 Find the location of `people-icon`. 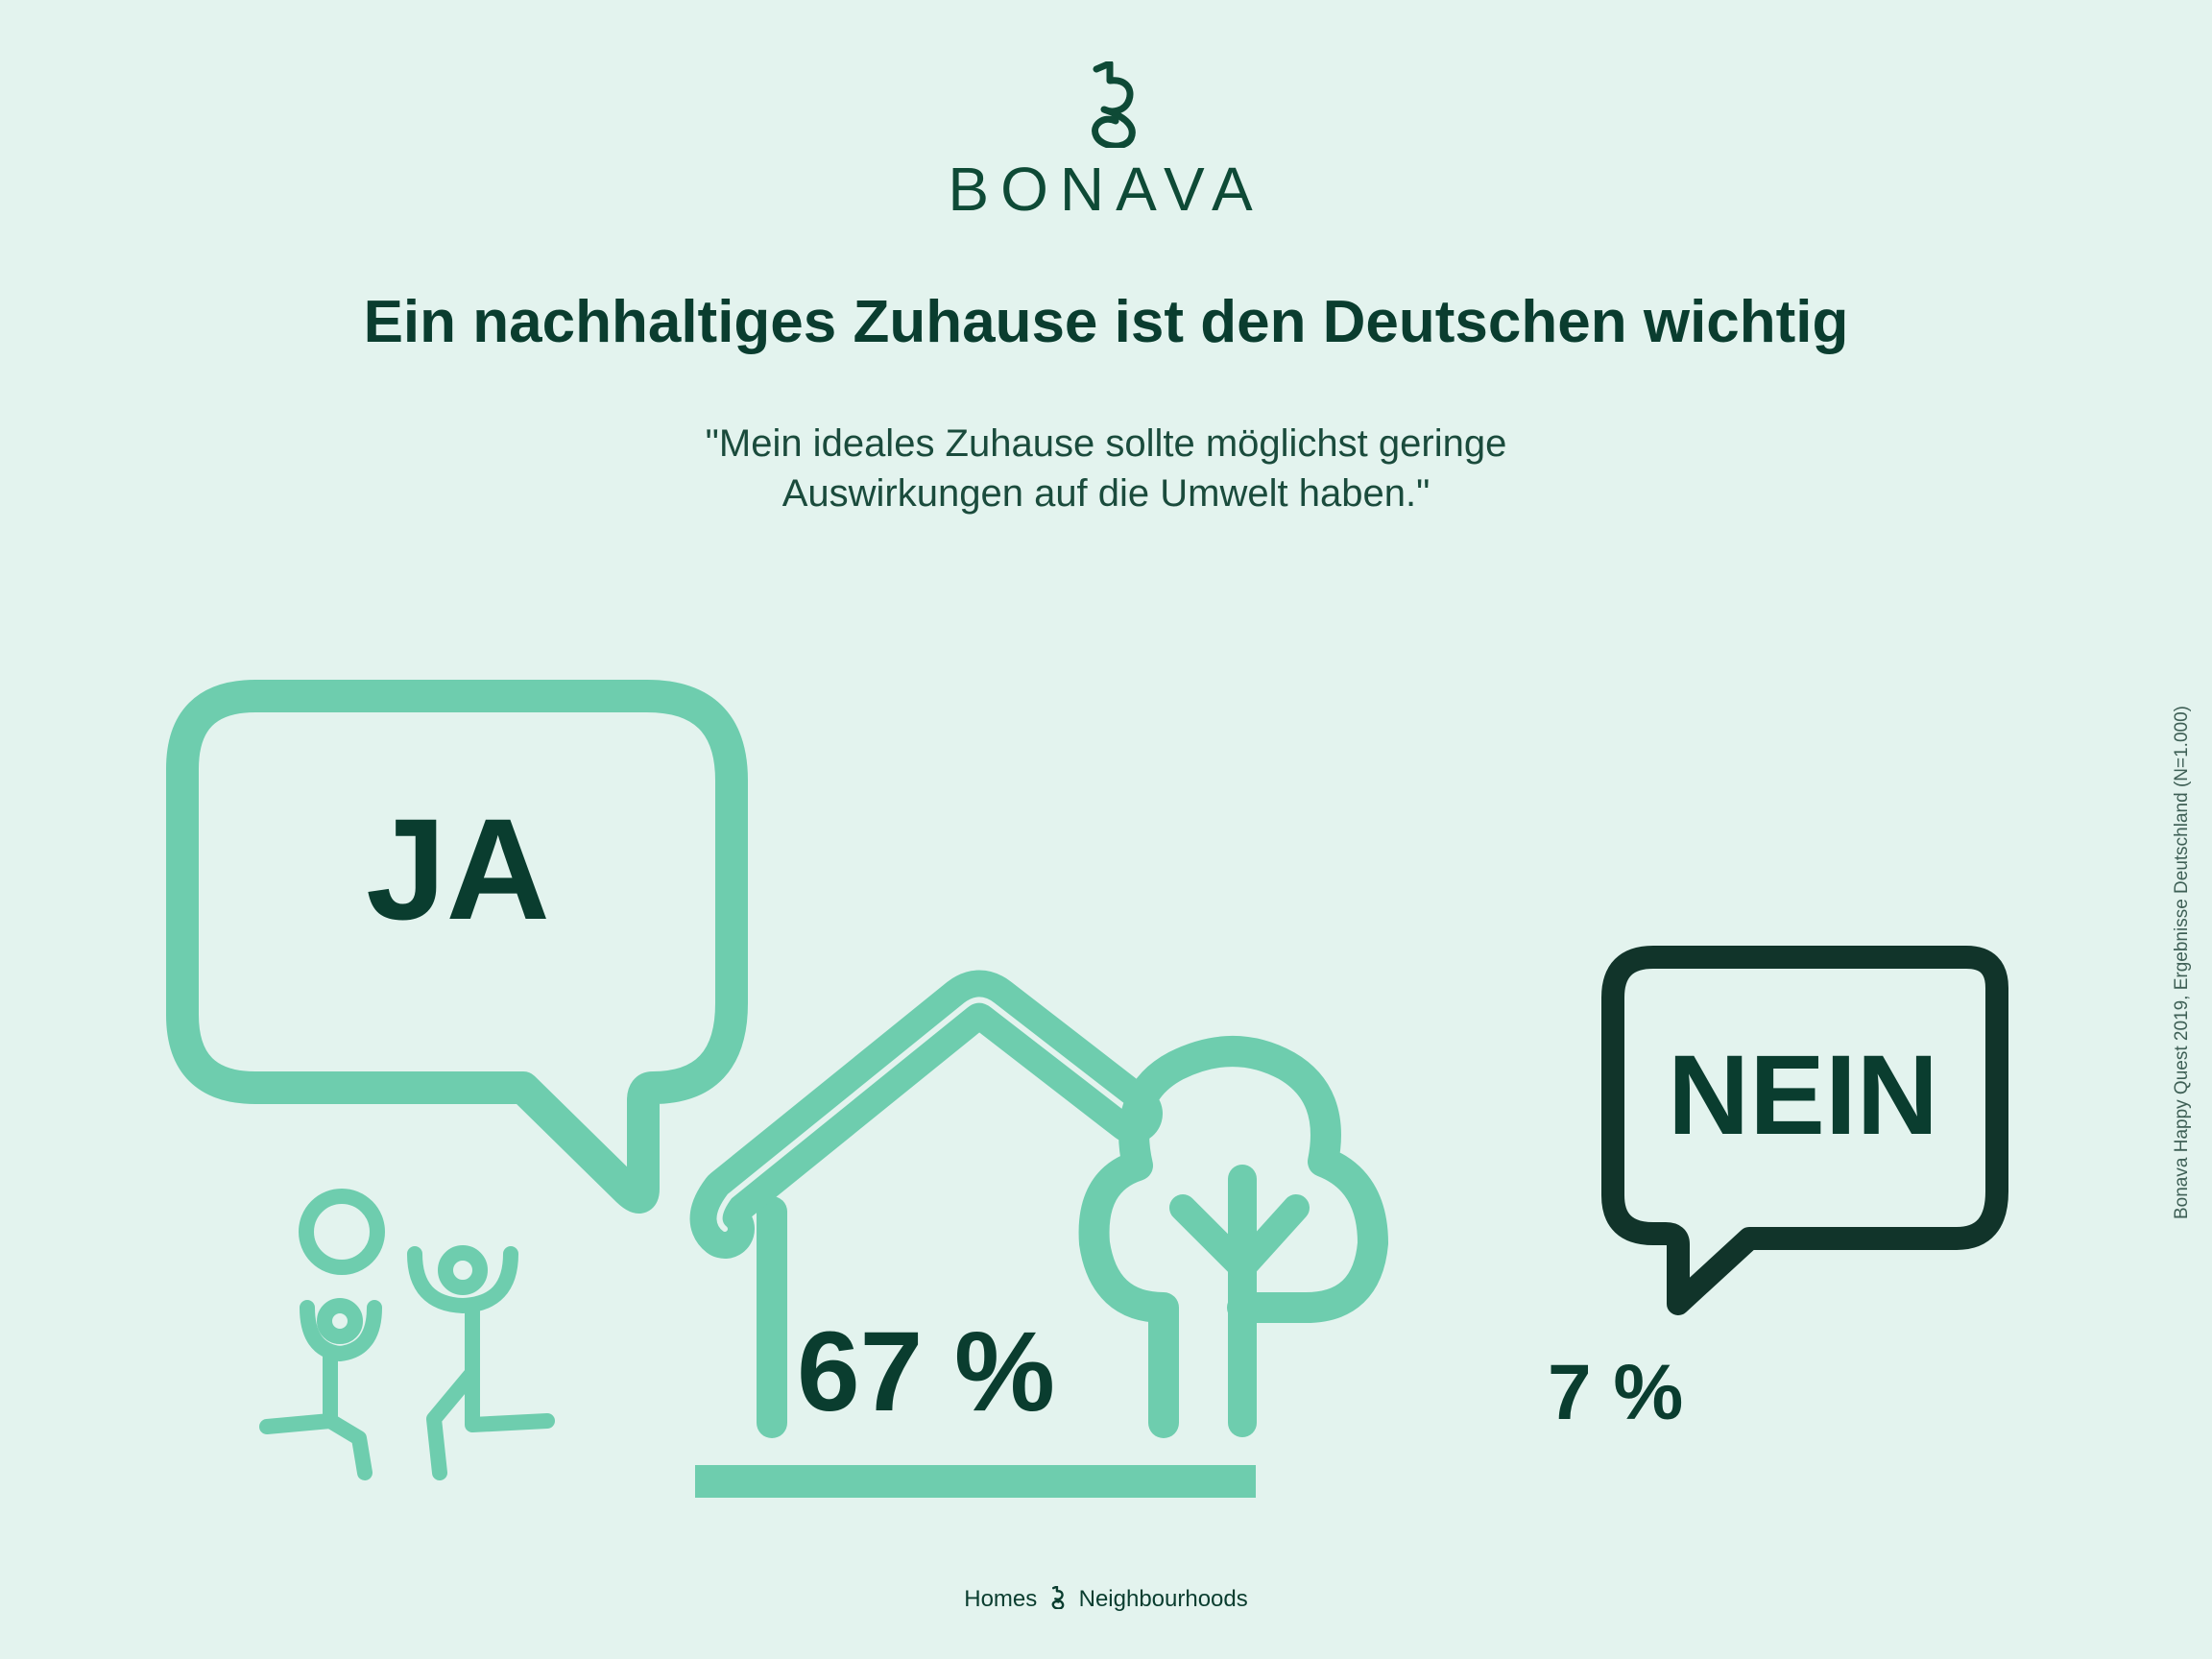

people-icon is located at coordinates (407, 1334).